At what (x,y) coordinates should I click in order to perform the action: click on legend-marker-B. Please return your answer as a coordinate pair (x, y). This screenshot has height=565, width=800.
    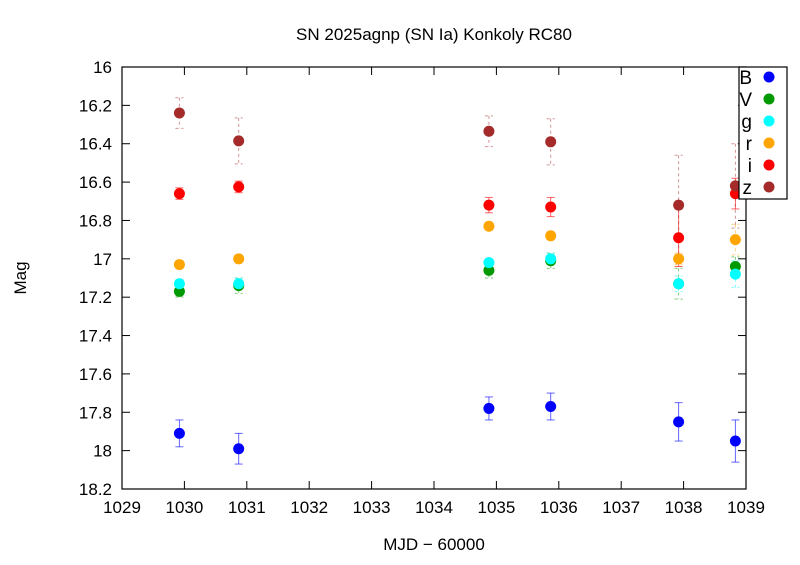
    Looking at the image, I should click on (769, 77).